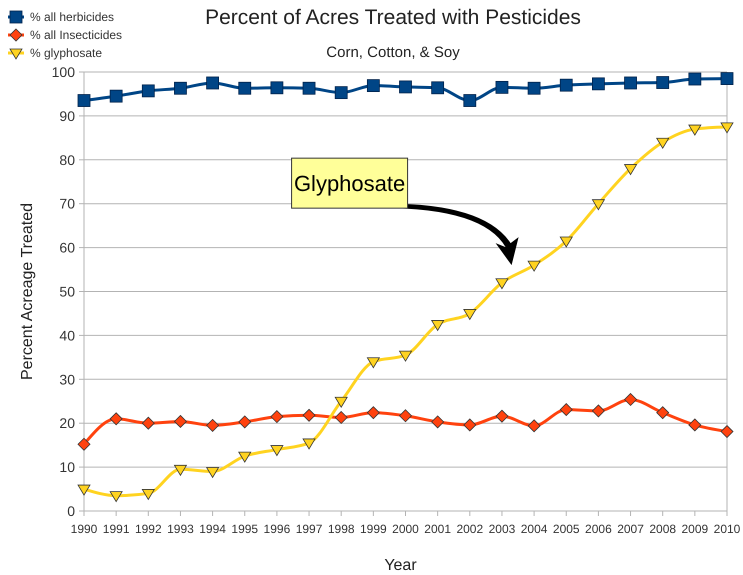 The height and width of the screenshot is (575, 743). What do you see at coordinates (695, 529) in the screenshot?
I see `x-tick-label: 2009` at bounding box center [695, 529].